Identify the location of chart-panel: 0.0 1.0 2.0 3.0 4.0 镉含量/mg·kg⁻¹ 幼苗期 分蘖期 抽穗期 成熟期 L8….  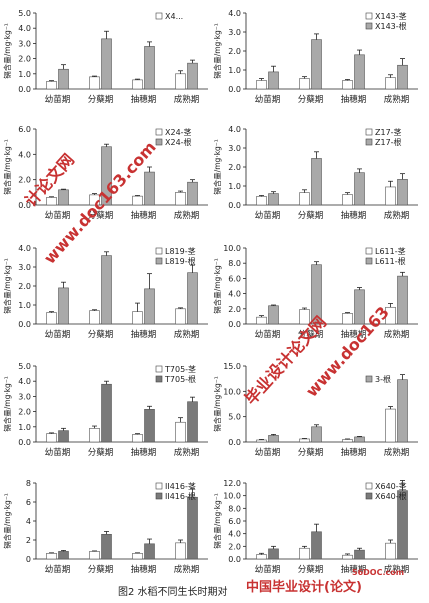
(105, 292).